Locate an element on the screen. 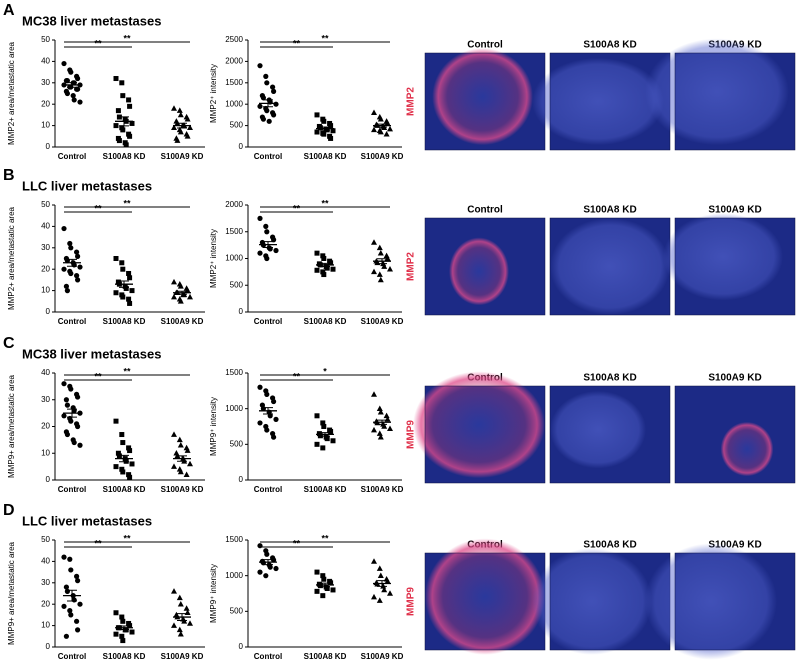 Image resolution: width=800 pixels, height=663 pixels. panel-letter: D is located at coordinates (9, 510).